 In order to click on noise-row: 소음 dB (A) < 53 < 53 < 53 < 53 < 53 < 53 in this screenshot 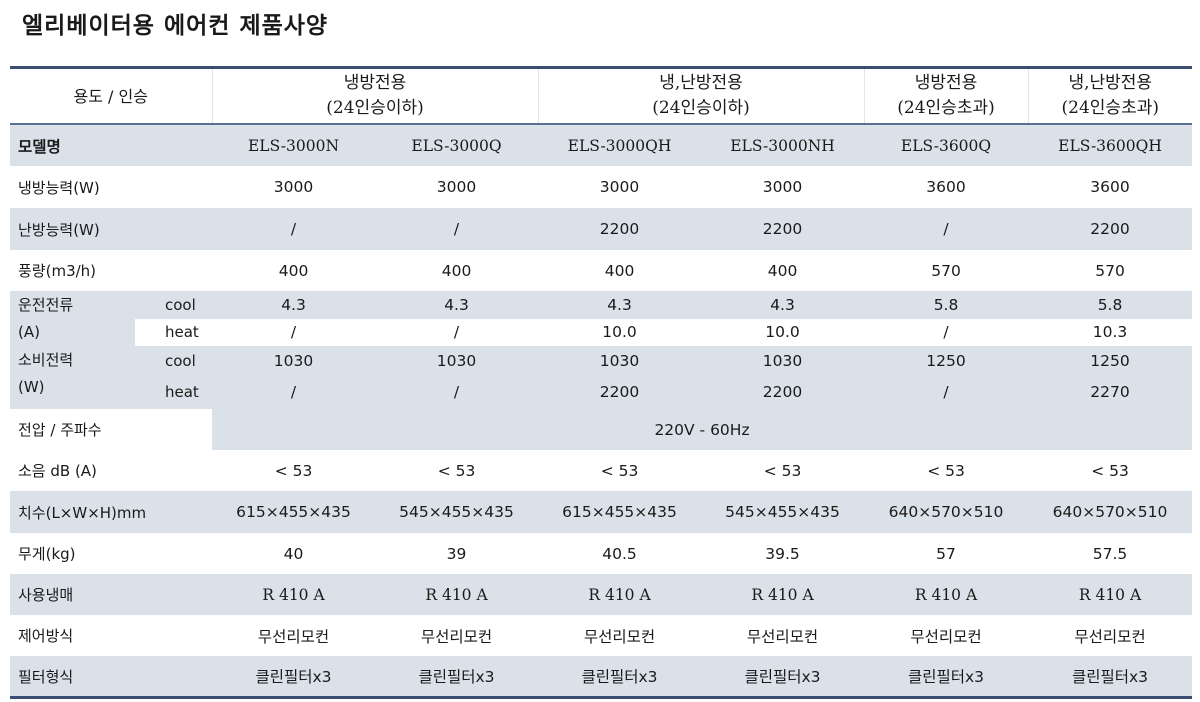, I will do `click(601, 470)`.